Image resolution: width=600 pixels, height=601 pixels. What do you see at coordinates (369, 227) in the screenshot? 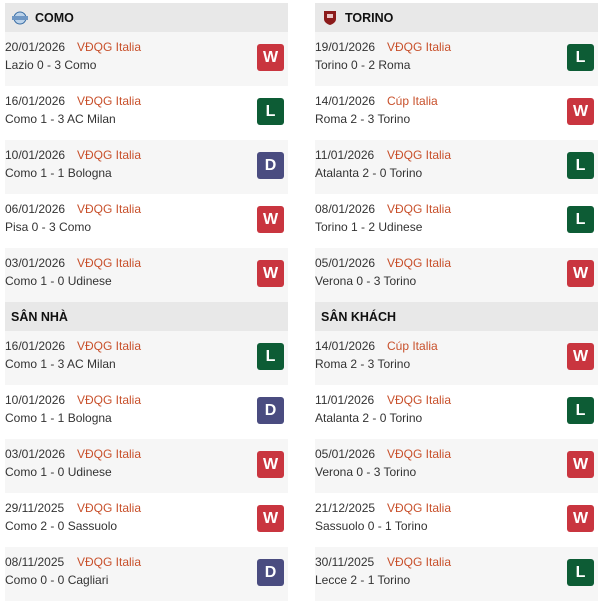
I see `match-score: Torino 1 - 2 Udinese` at bounding box center [369, 227].